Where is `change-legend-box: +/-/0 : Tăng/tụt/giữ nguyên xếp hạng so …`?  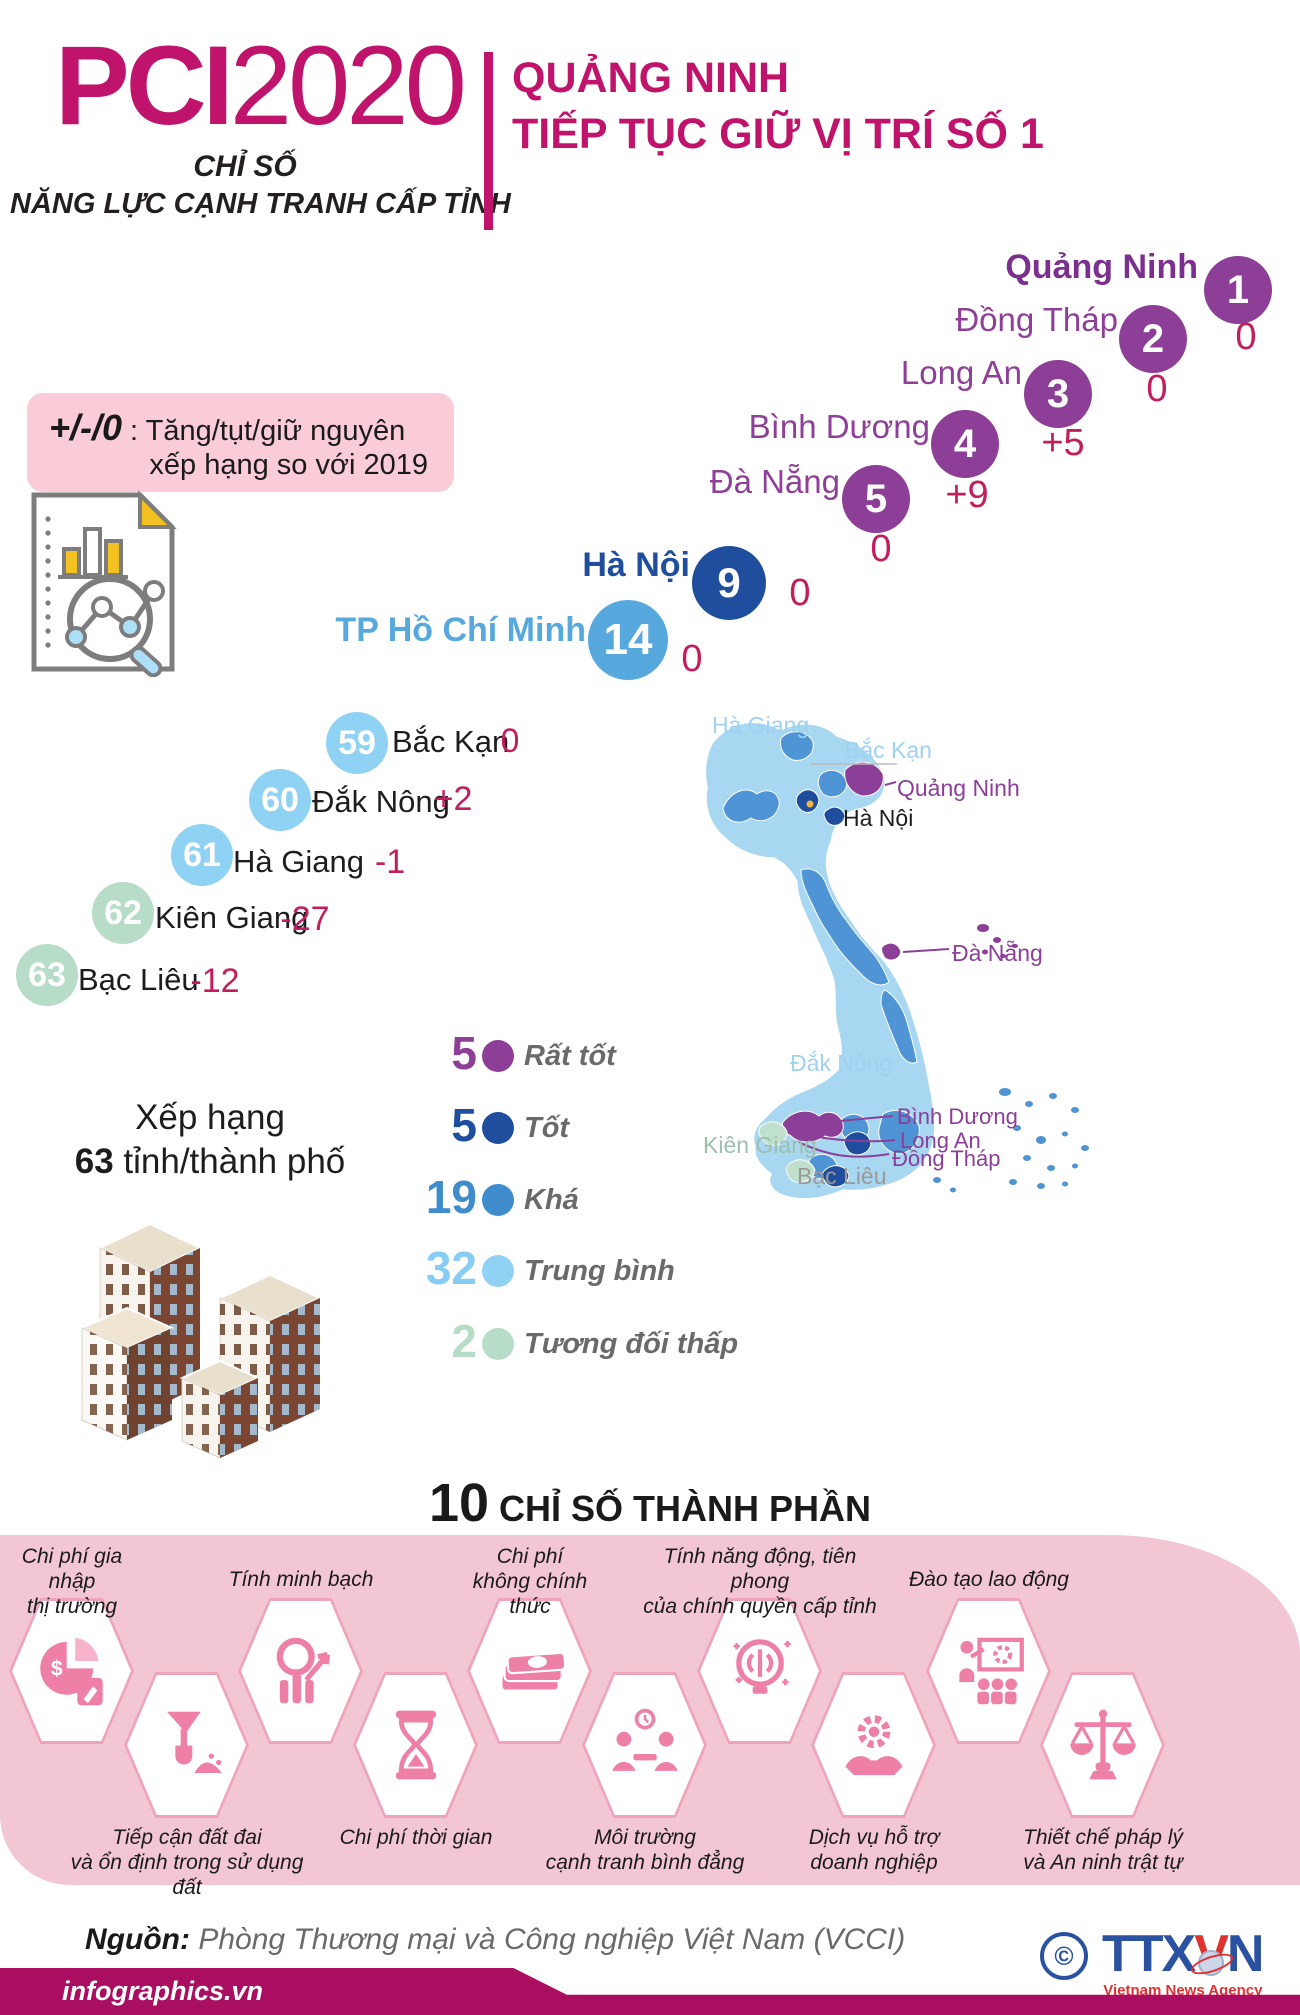 change-legend-box: +/-/0 : Tăng/tụt/giữ nguyên xếp hạng so … is located at coordinates (240, 442).